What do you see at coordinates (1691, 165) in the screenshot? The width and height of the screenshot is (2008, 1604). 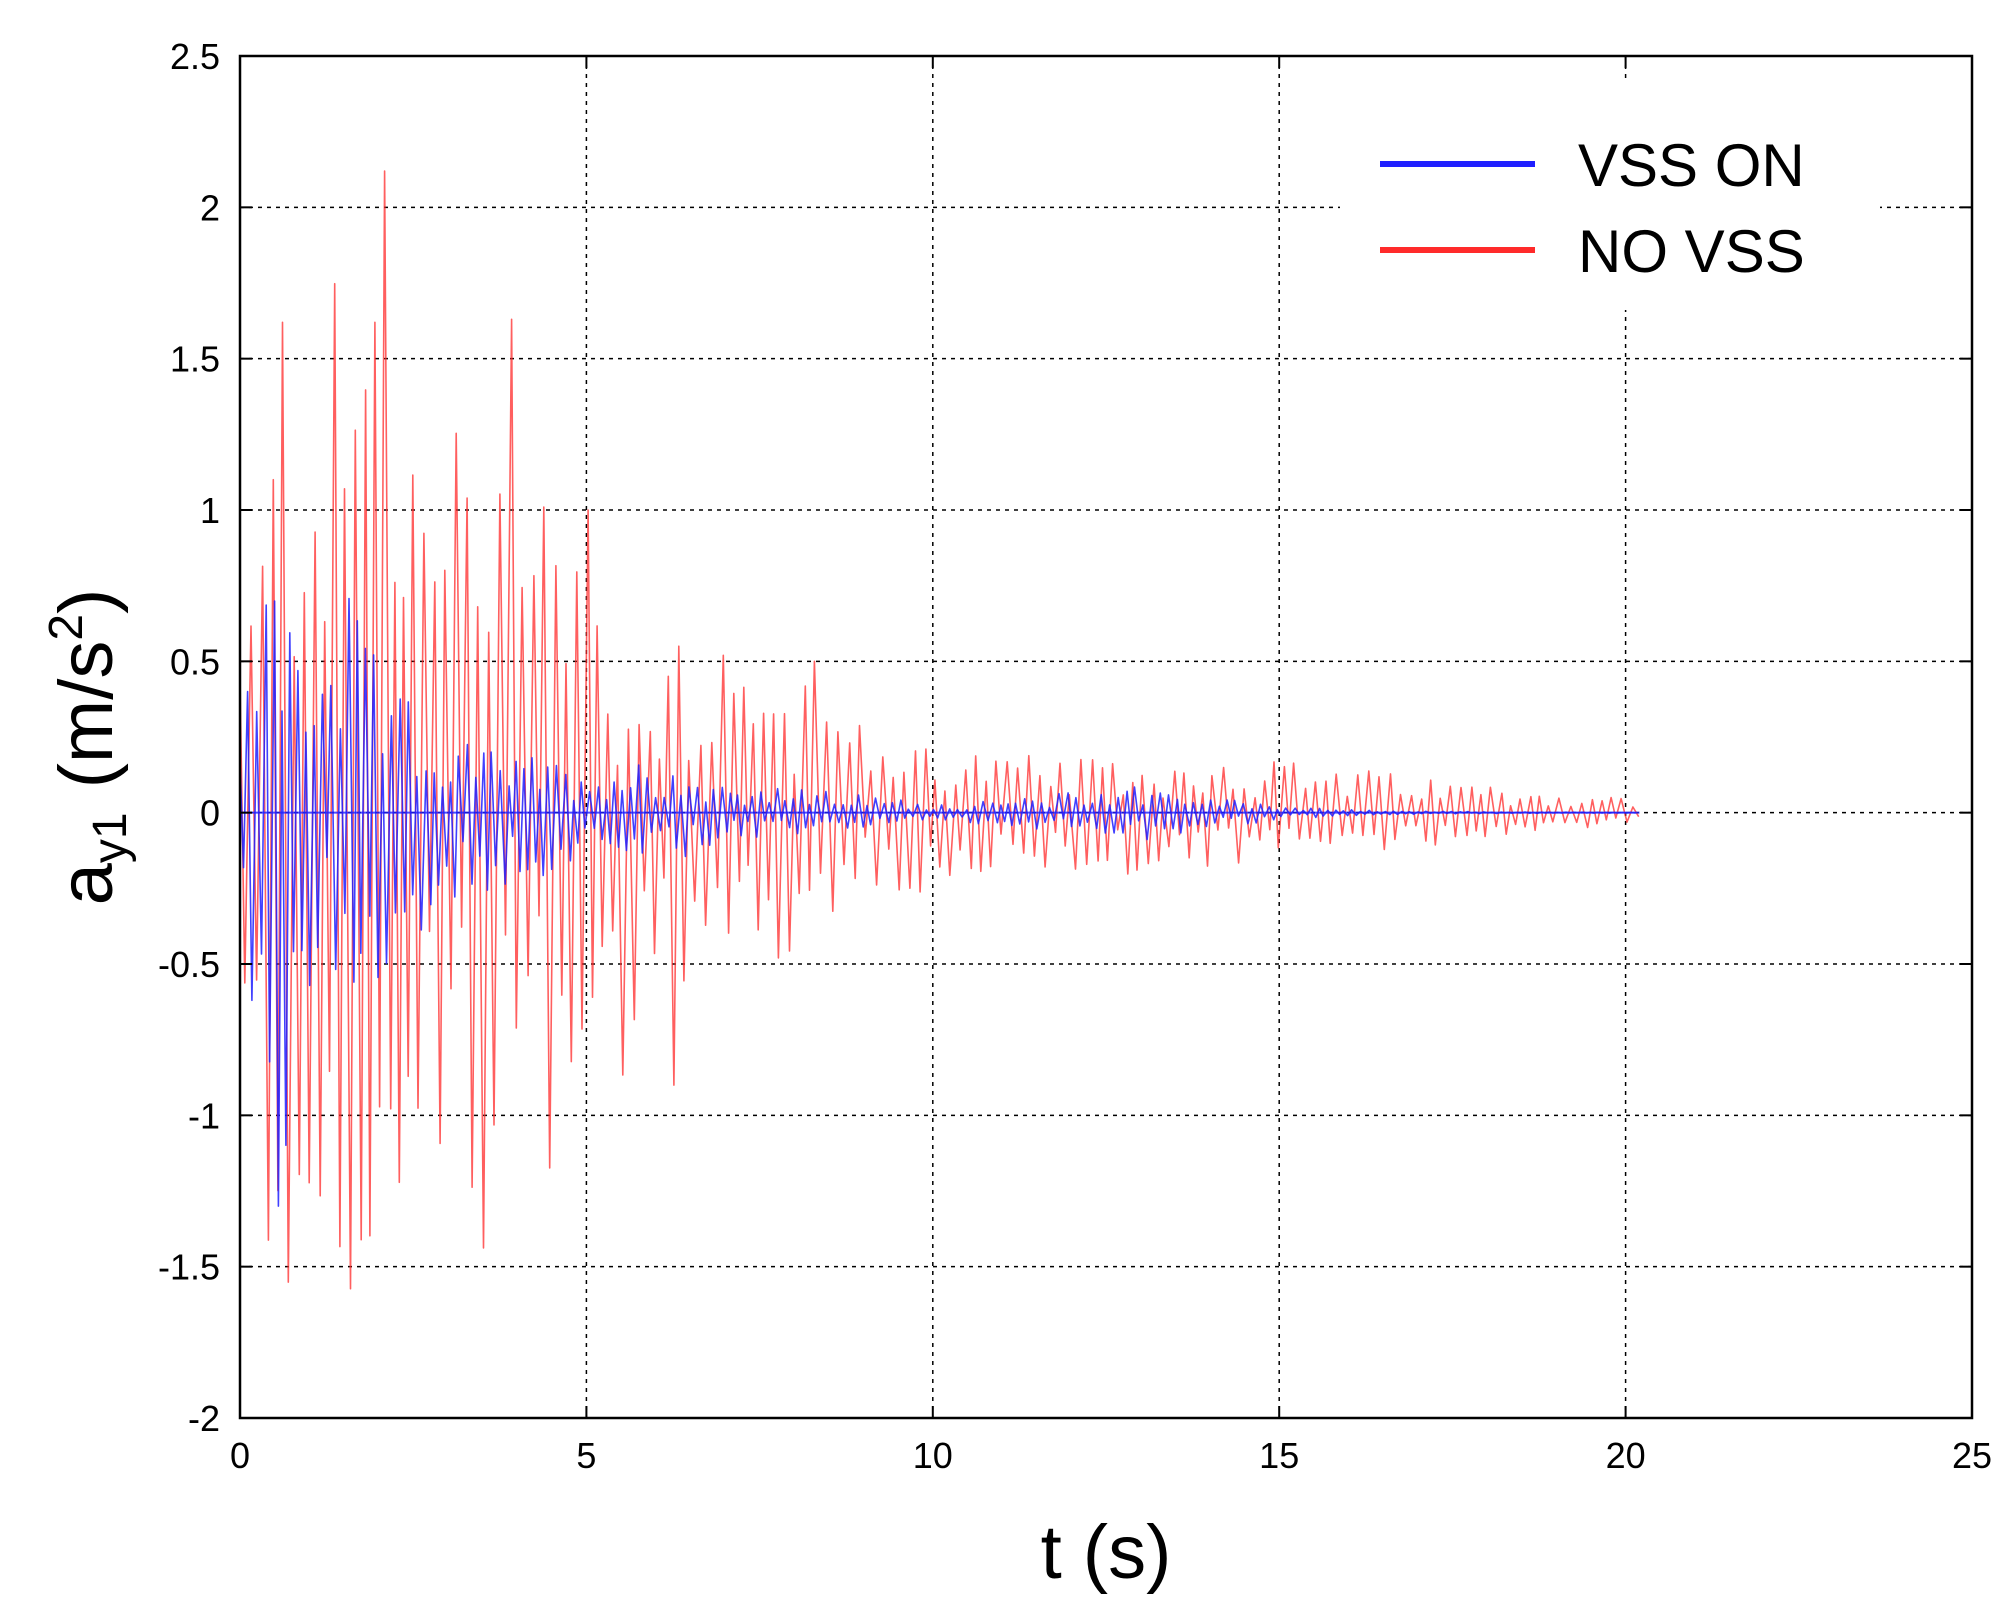 I see `legend-label-vss-on: VSS ON` at bounding box center [1691, 165].